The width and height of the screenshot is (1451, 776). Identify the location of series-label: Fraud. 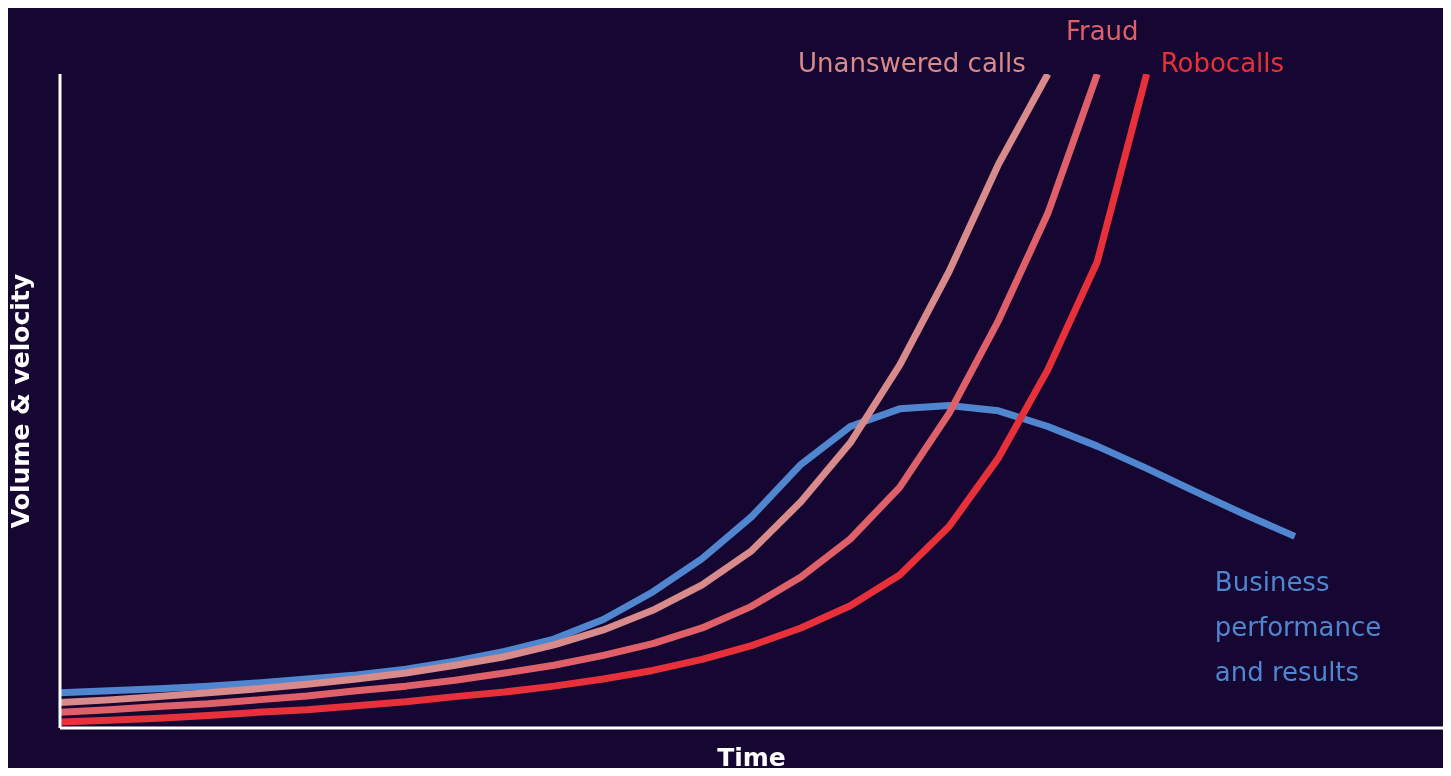
(1102, 31).